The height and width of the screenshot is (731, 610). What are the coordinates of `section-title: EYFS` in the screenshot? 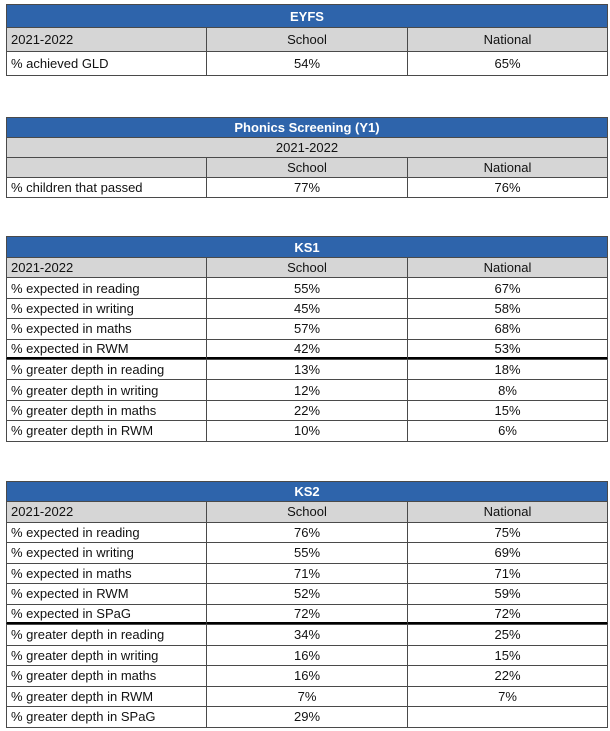 It's located at (307, 16).